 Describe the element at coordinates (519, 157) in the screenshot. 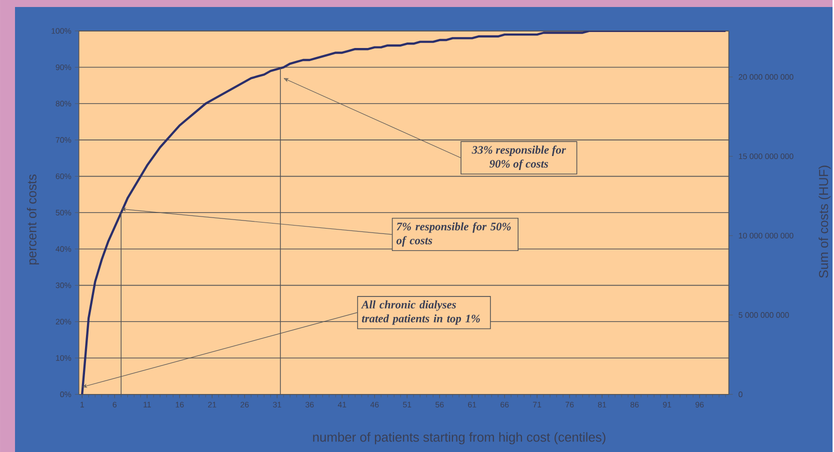

I see `annotation: 33% responsible for 90% of costs` at that location.